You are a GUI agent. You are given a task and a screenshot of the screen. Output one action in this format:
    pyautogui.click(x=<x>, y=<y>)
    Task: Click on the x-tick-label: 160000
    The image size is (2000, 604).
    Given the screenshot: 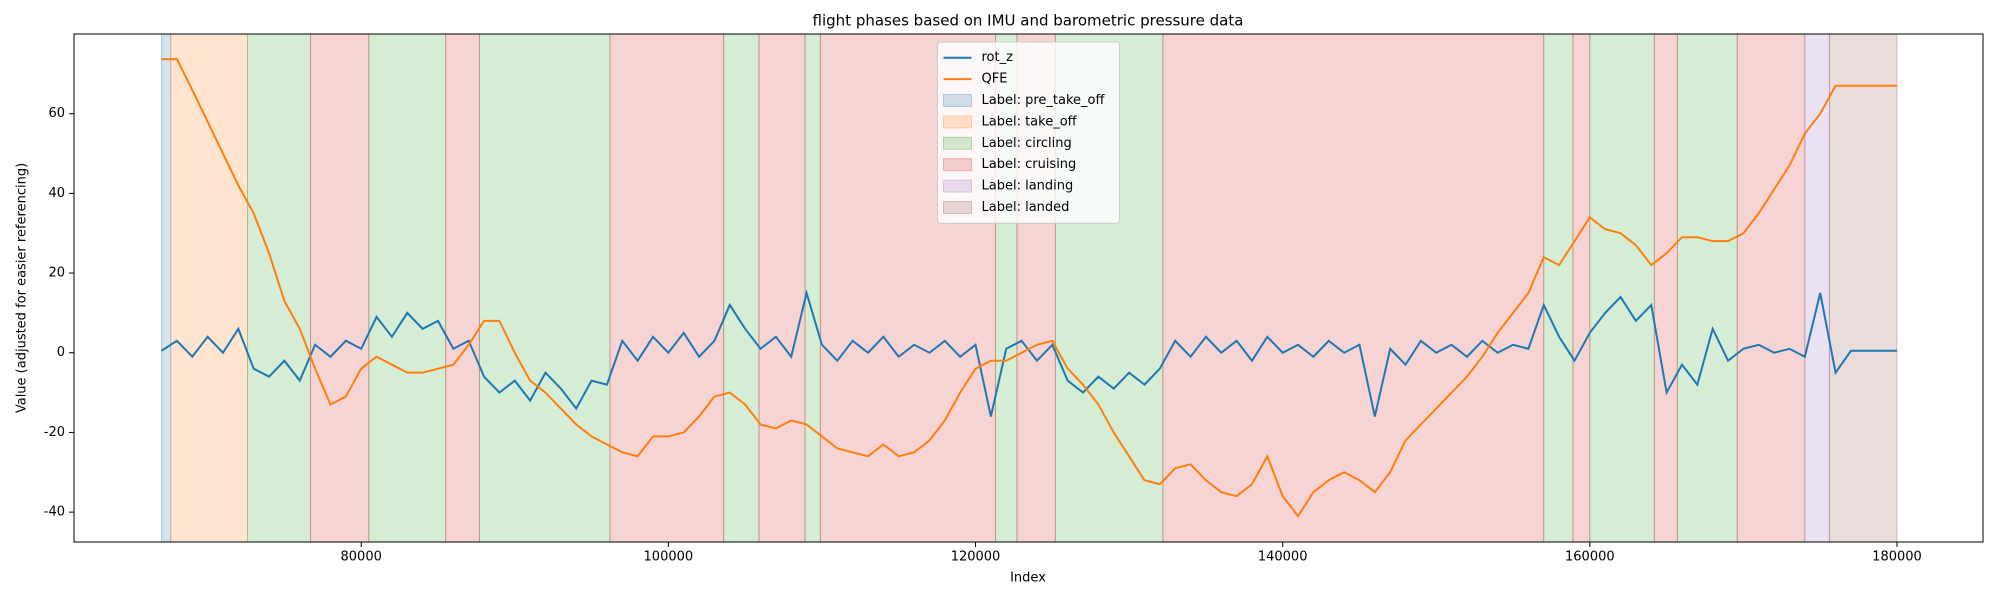 What is the action you would take?
    pyautogui.click(x=1590, y=557)
    